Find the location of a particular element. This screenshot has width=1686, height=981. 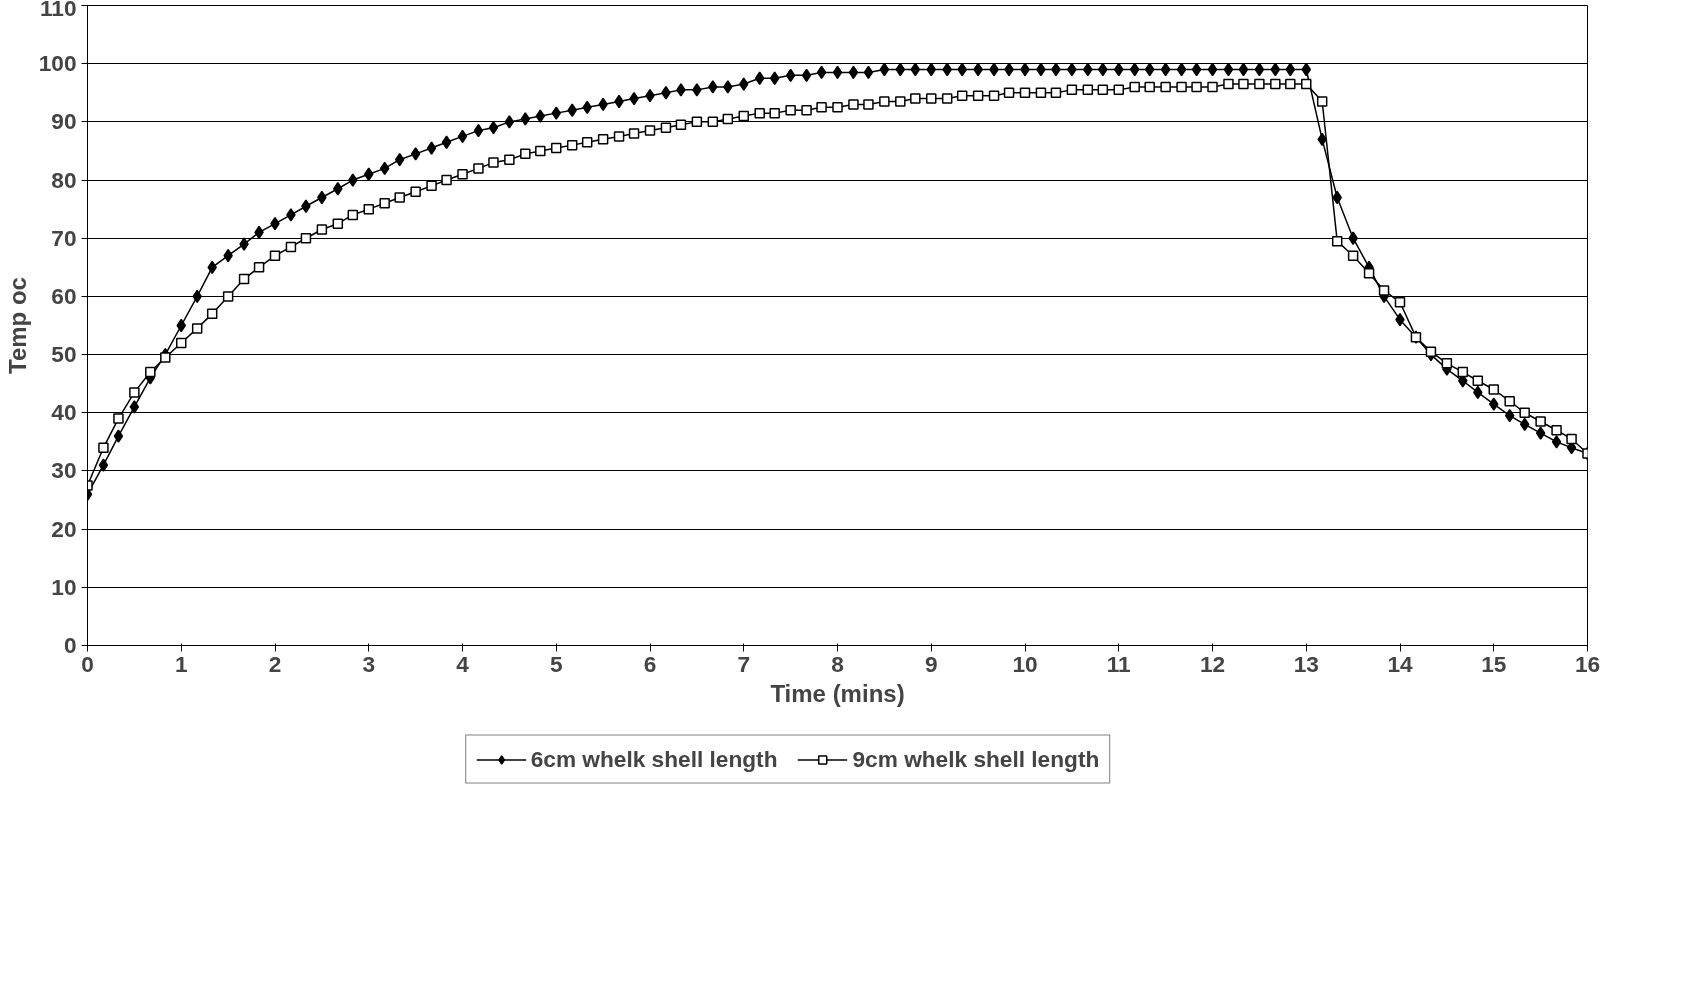

y-tick-label: 80 is located at coordinates (64, 179).